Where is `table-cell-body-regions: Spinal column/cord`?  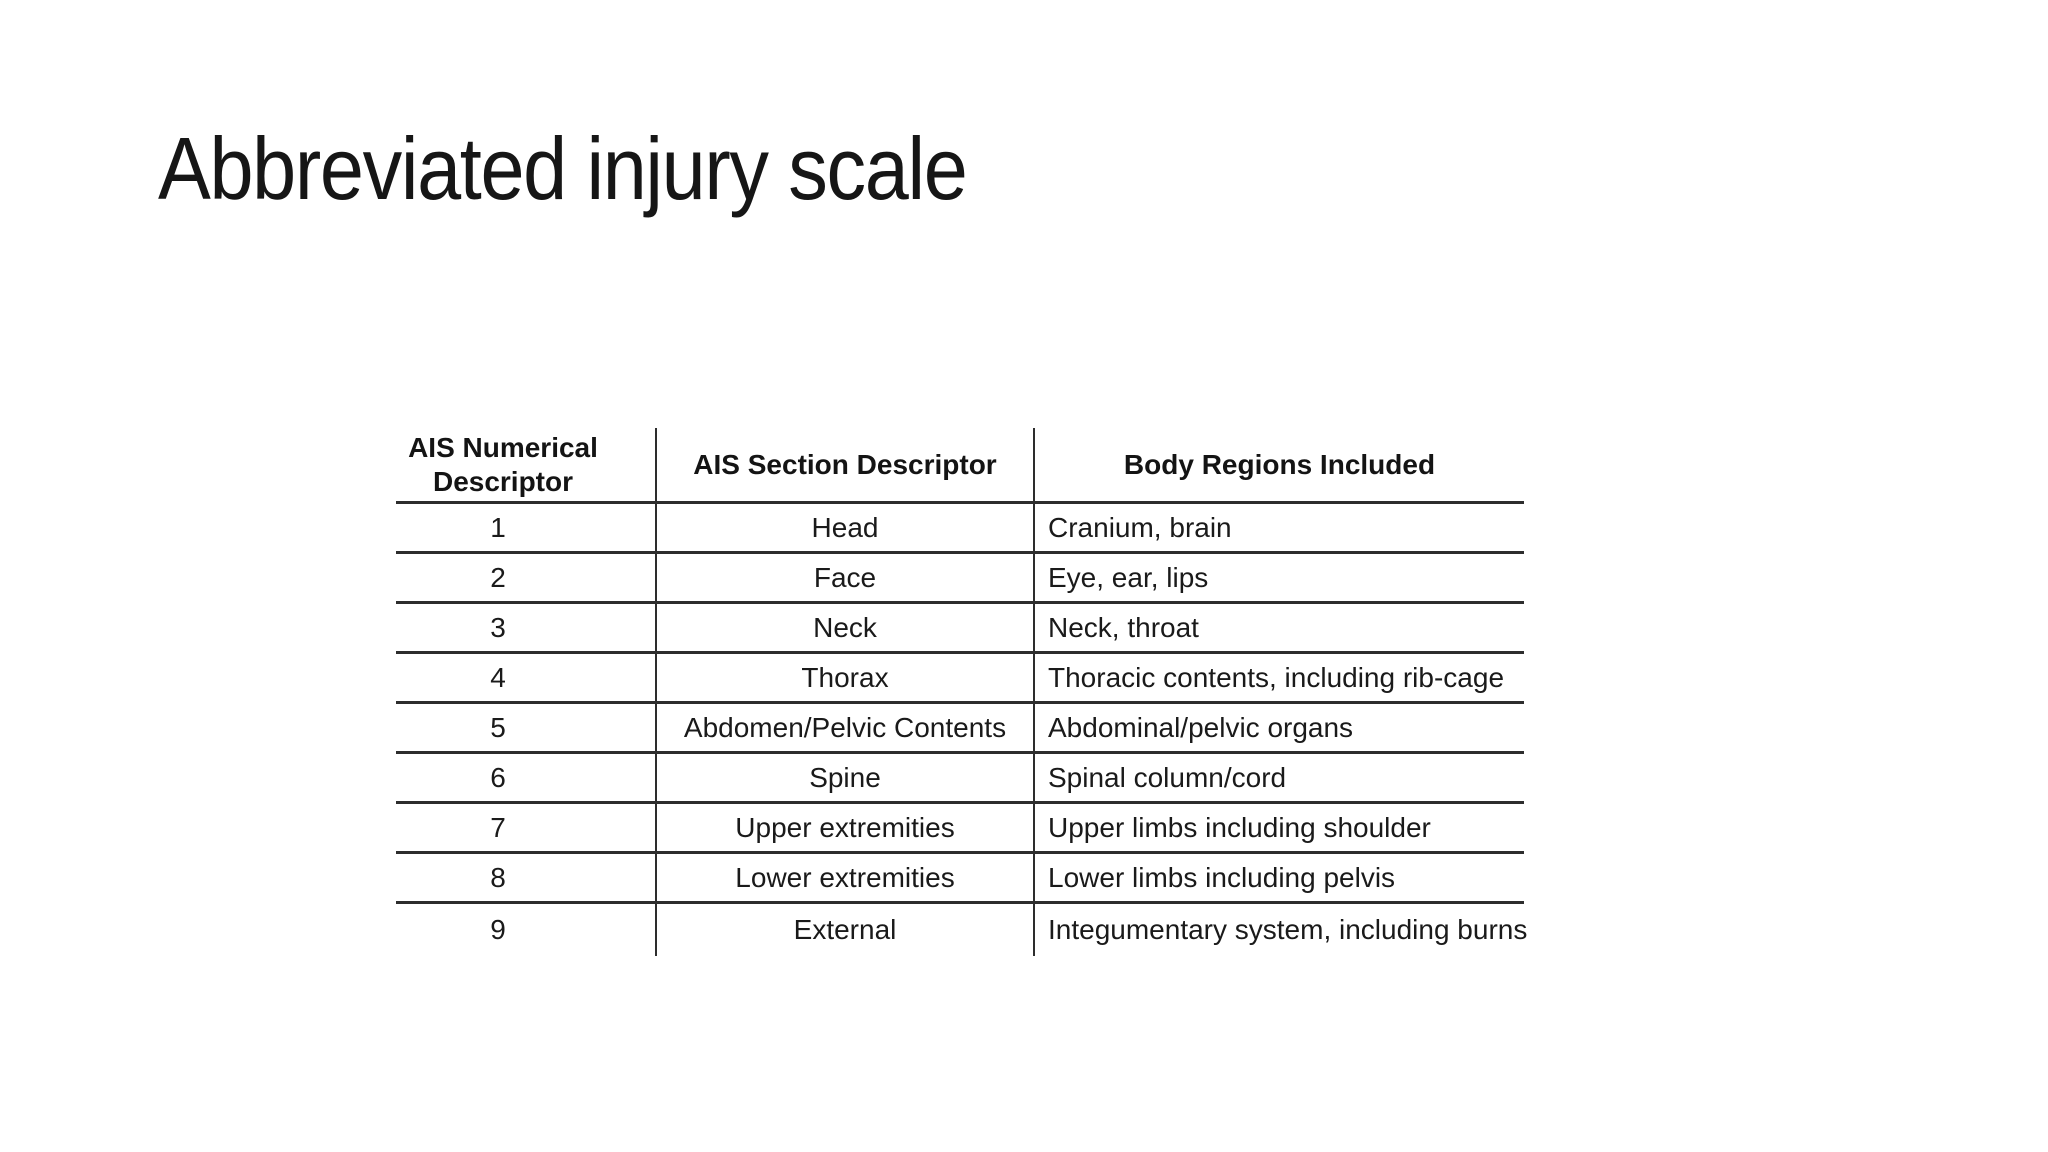 table-cell-body-regions: Spinal column/cord is located at coordinates (1279, 778).